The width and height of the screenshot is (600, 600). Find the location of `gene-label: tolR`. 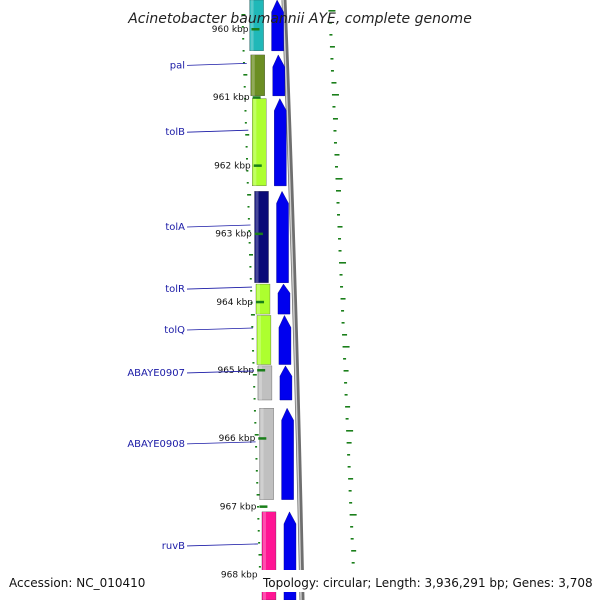

gene-label: tolR is located at coordinates (175, 289).